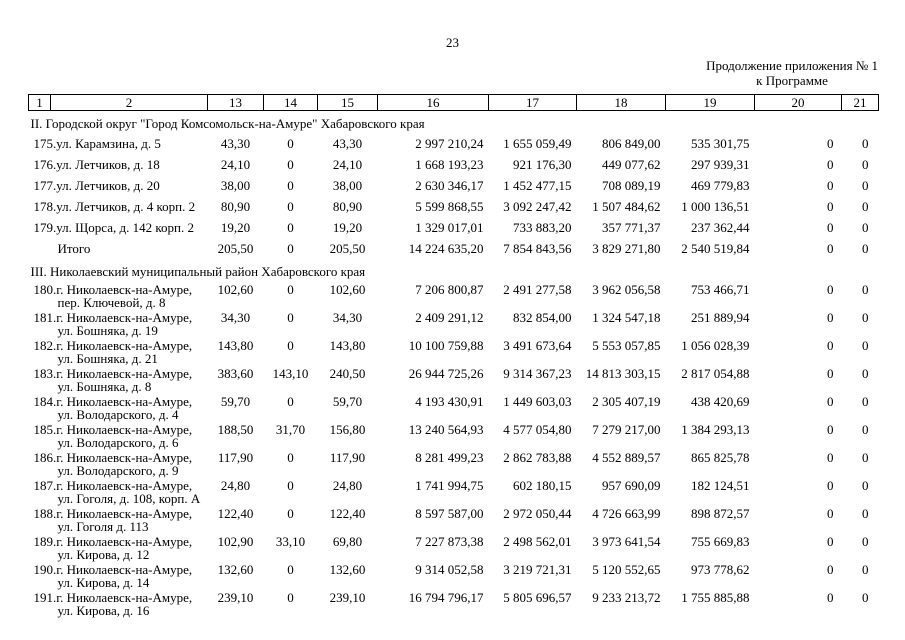  I want to click on row-address: ул. Летчиков, д. 4 корп. 2, so click(126, 206).